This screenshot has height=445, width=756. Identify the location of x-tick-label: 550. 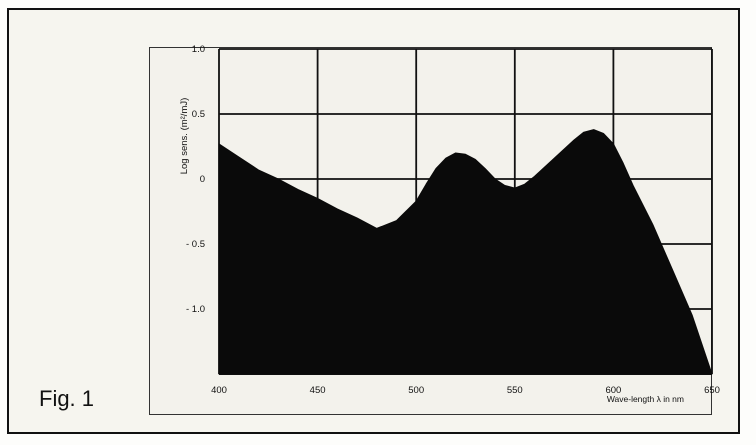
(515, 390).